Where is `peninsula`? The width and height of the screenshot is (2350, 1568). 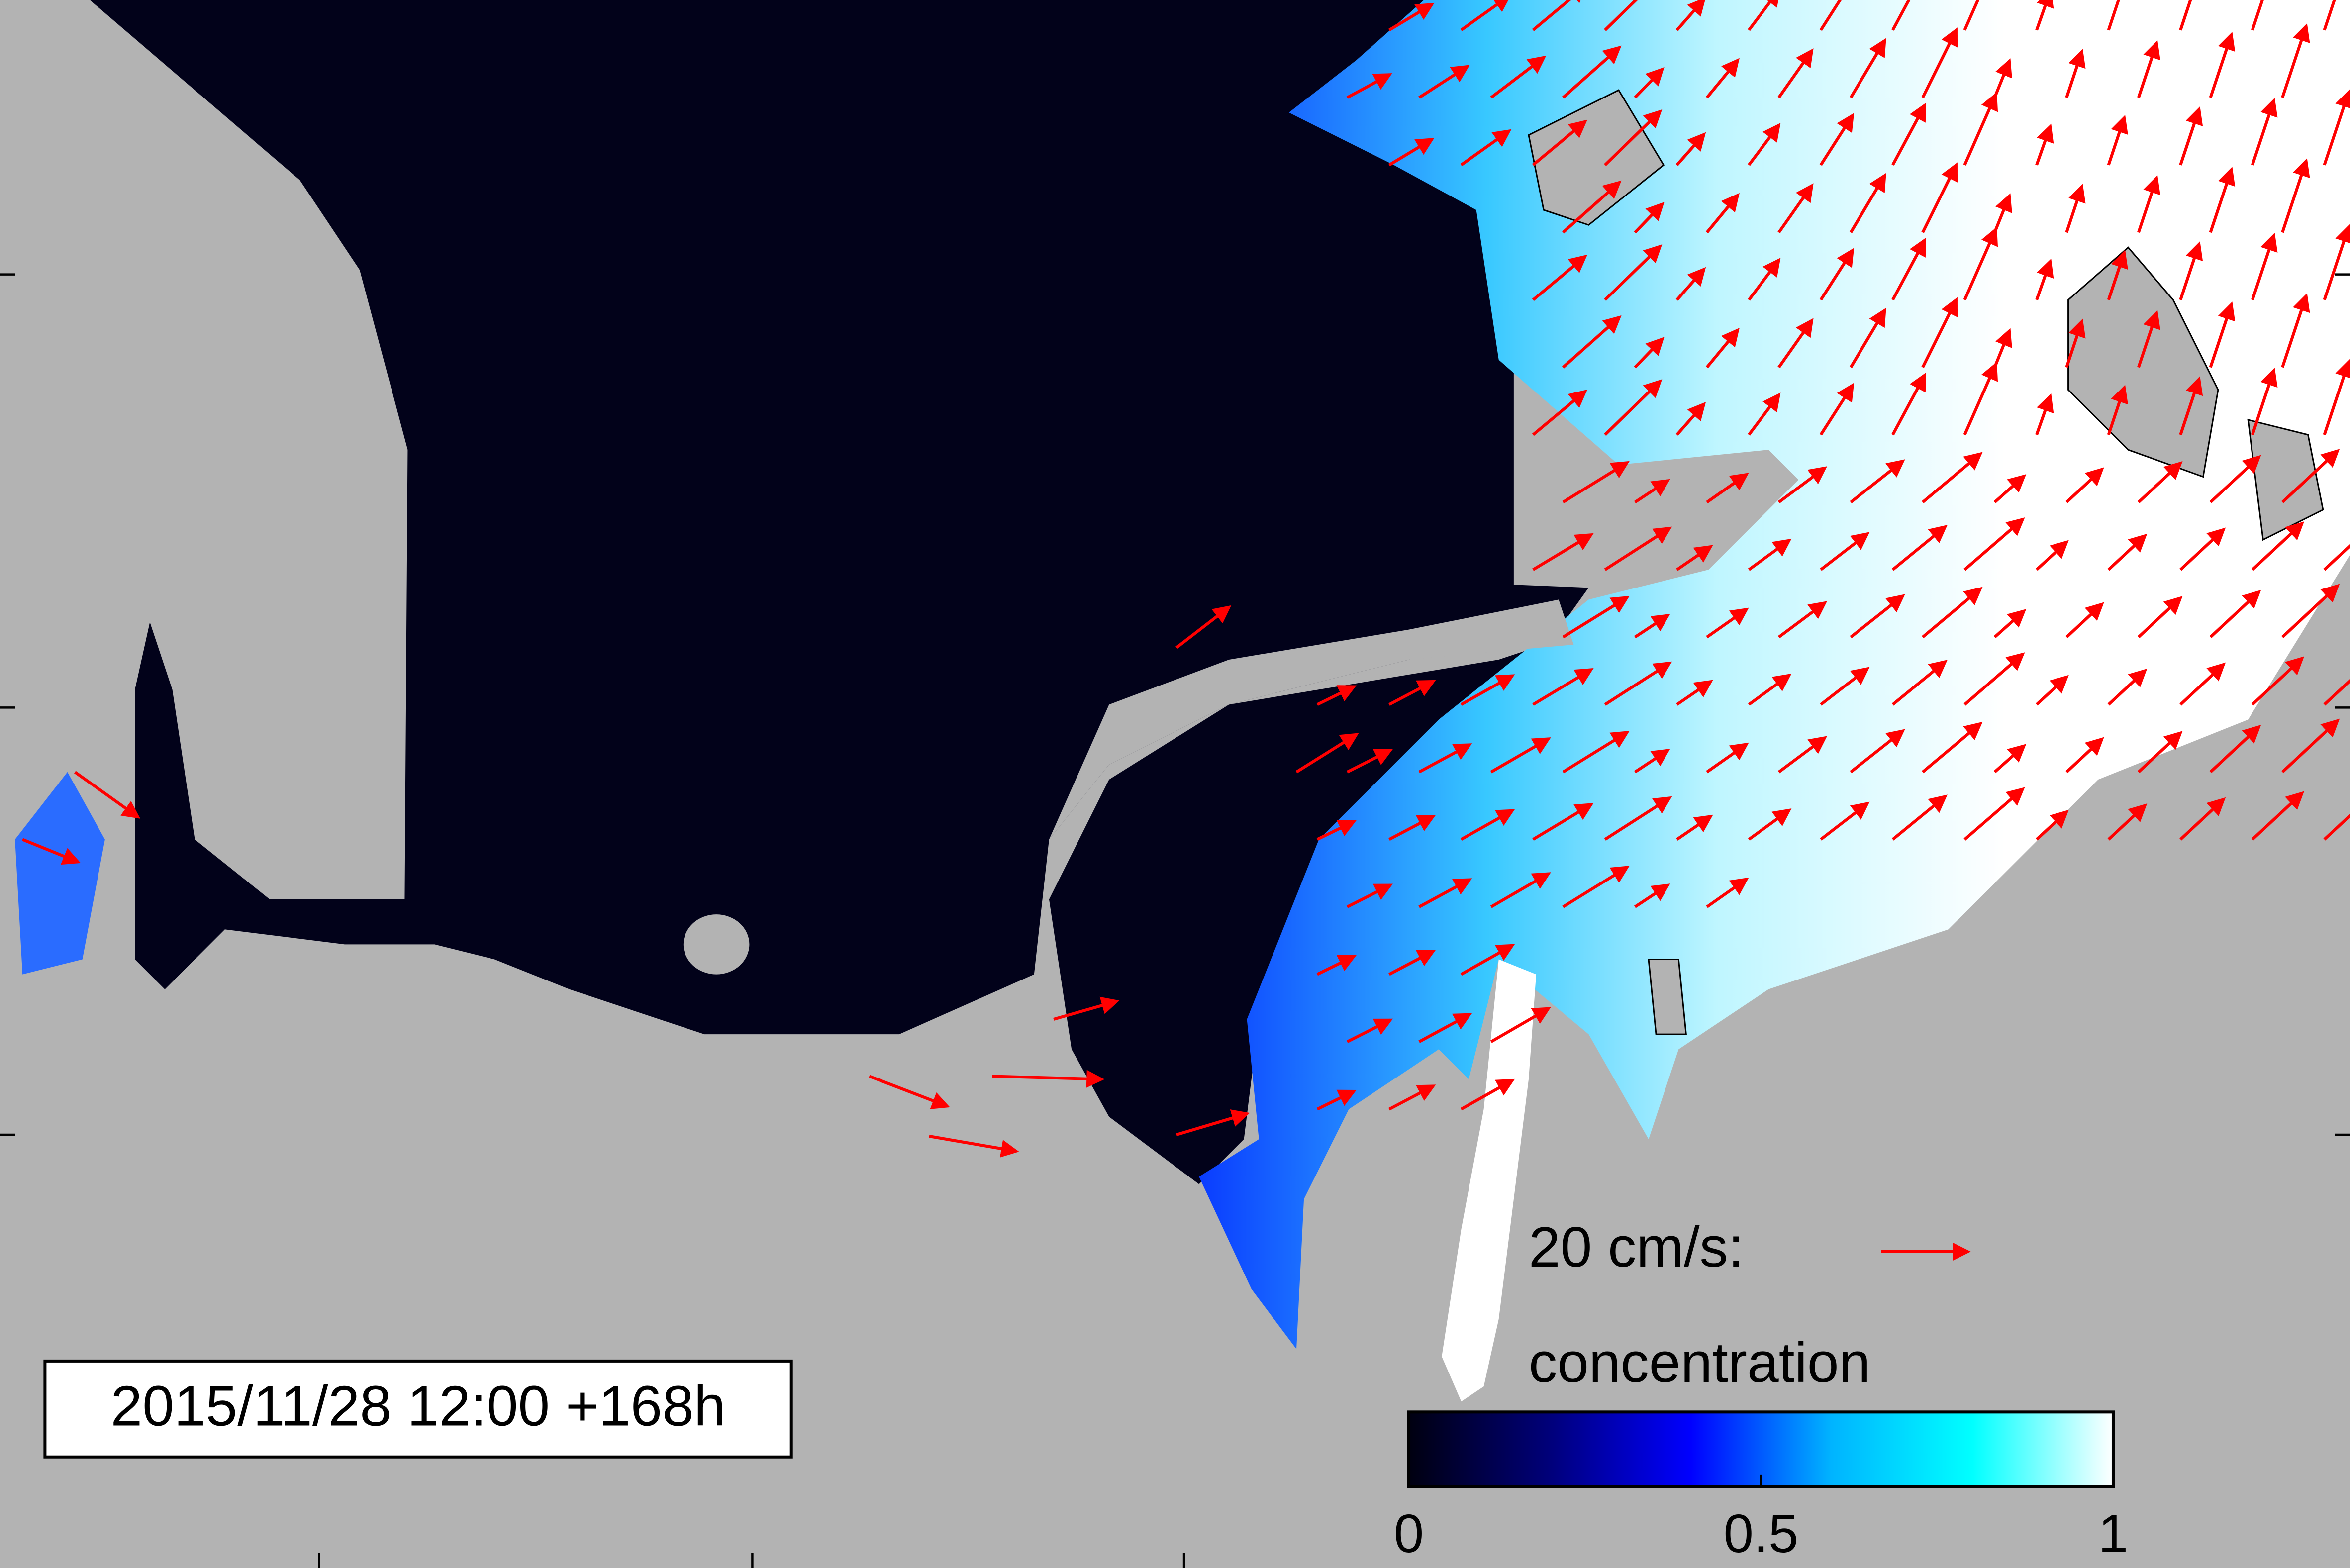 peninsula is located at coordinates (1311, 719).